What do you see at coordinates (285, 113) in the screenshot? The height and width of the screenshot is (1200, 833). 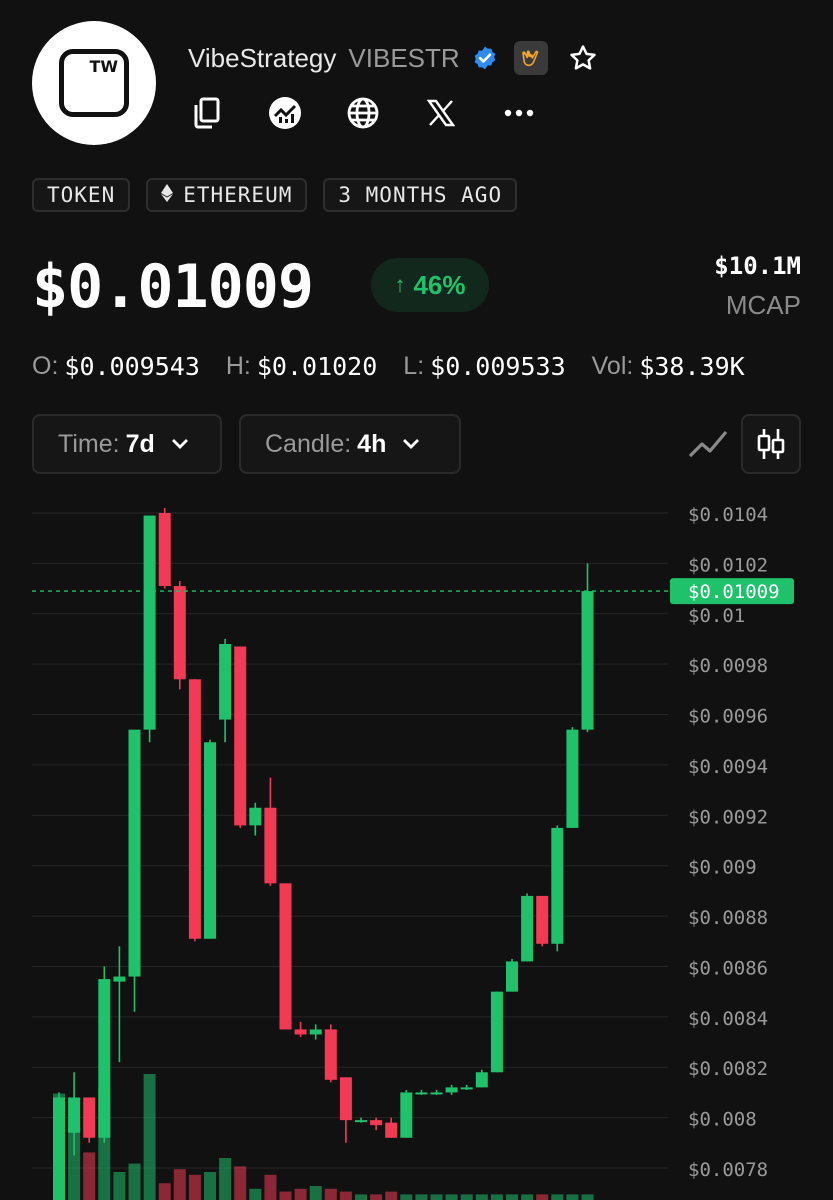 I see `chart-icon` at bounding box center [285, 113].